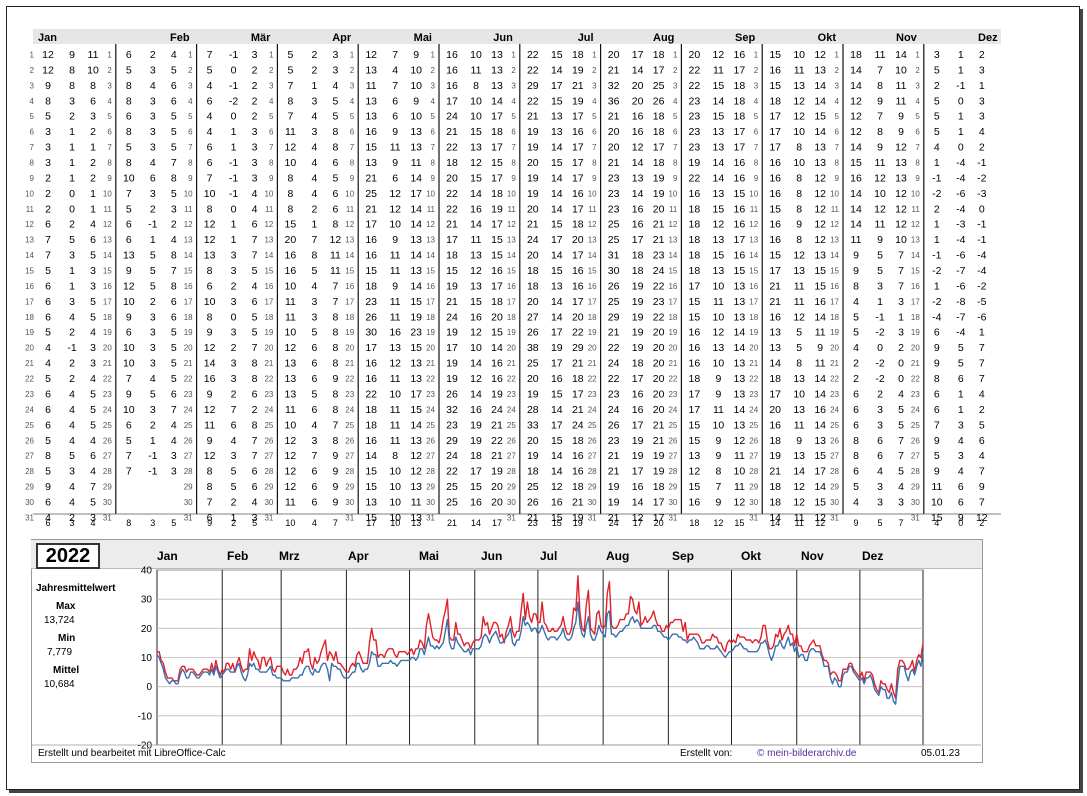 The image size is (1087, 796). Describe the element at coordinates (915, 517) in the screenshot. I see `day-number: 31` at that location.